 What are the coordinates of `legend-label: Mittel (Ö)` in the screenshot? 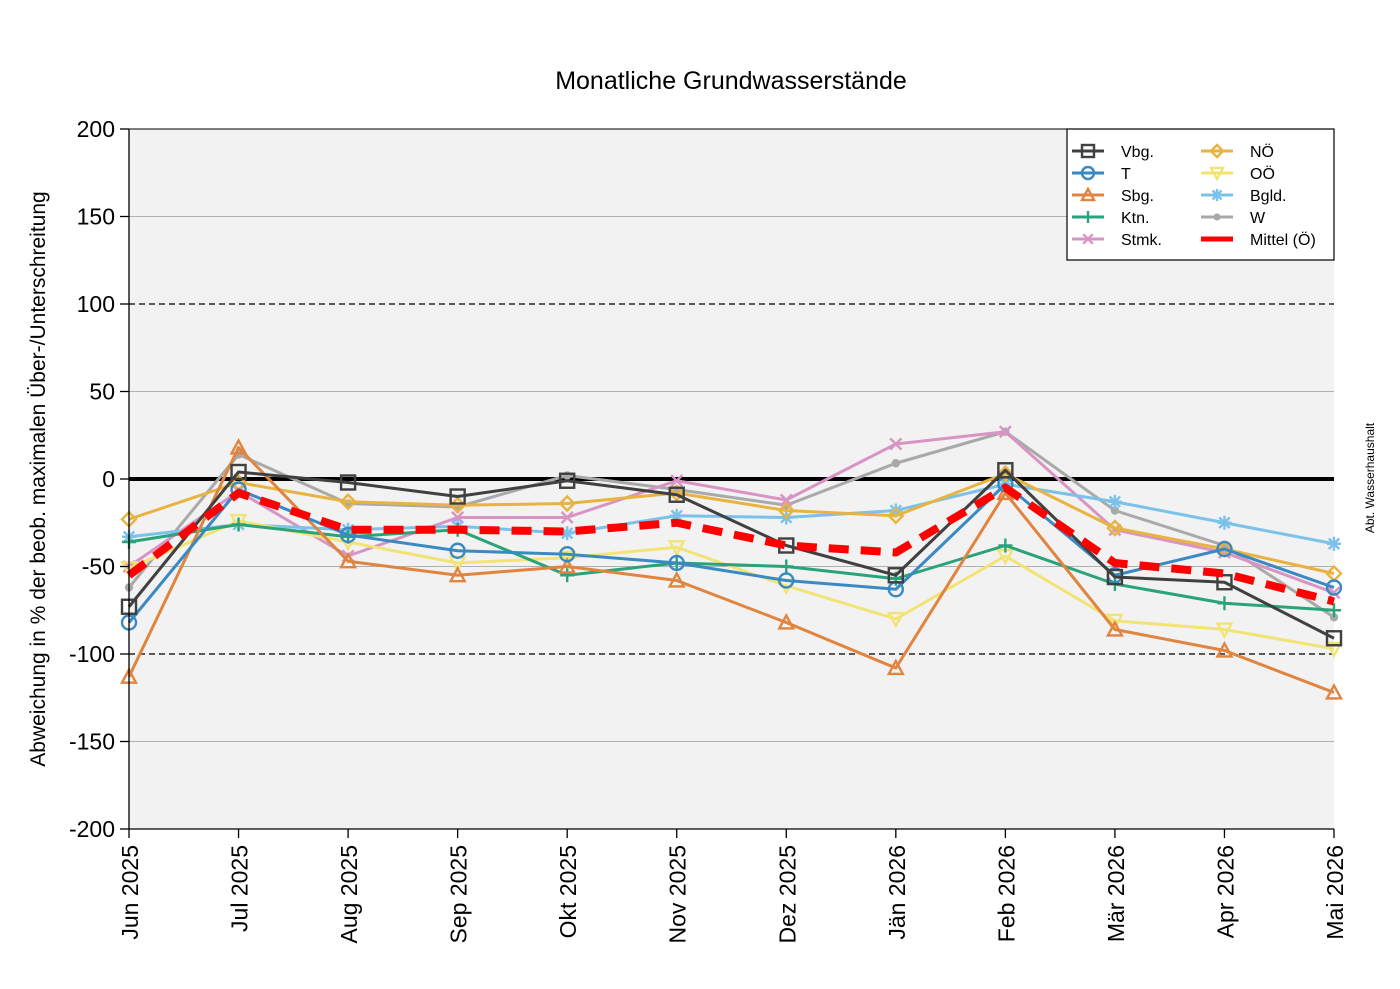 It's located at (1283, 240).